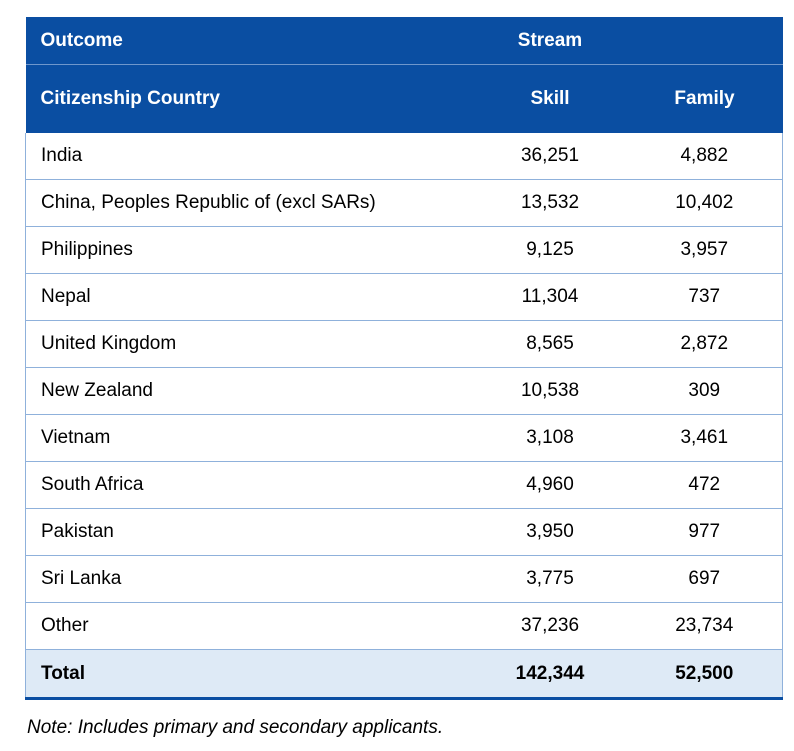 This screenshot has height=751, width=794. What do you see at coordinates (550, 156) in the screenshot?
I see `skill-cell: 36,251` at bounding box center [550, 156].